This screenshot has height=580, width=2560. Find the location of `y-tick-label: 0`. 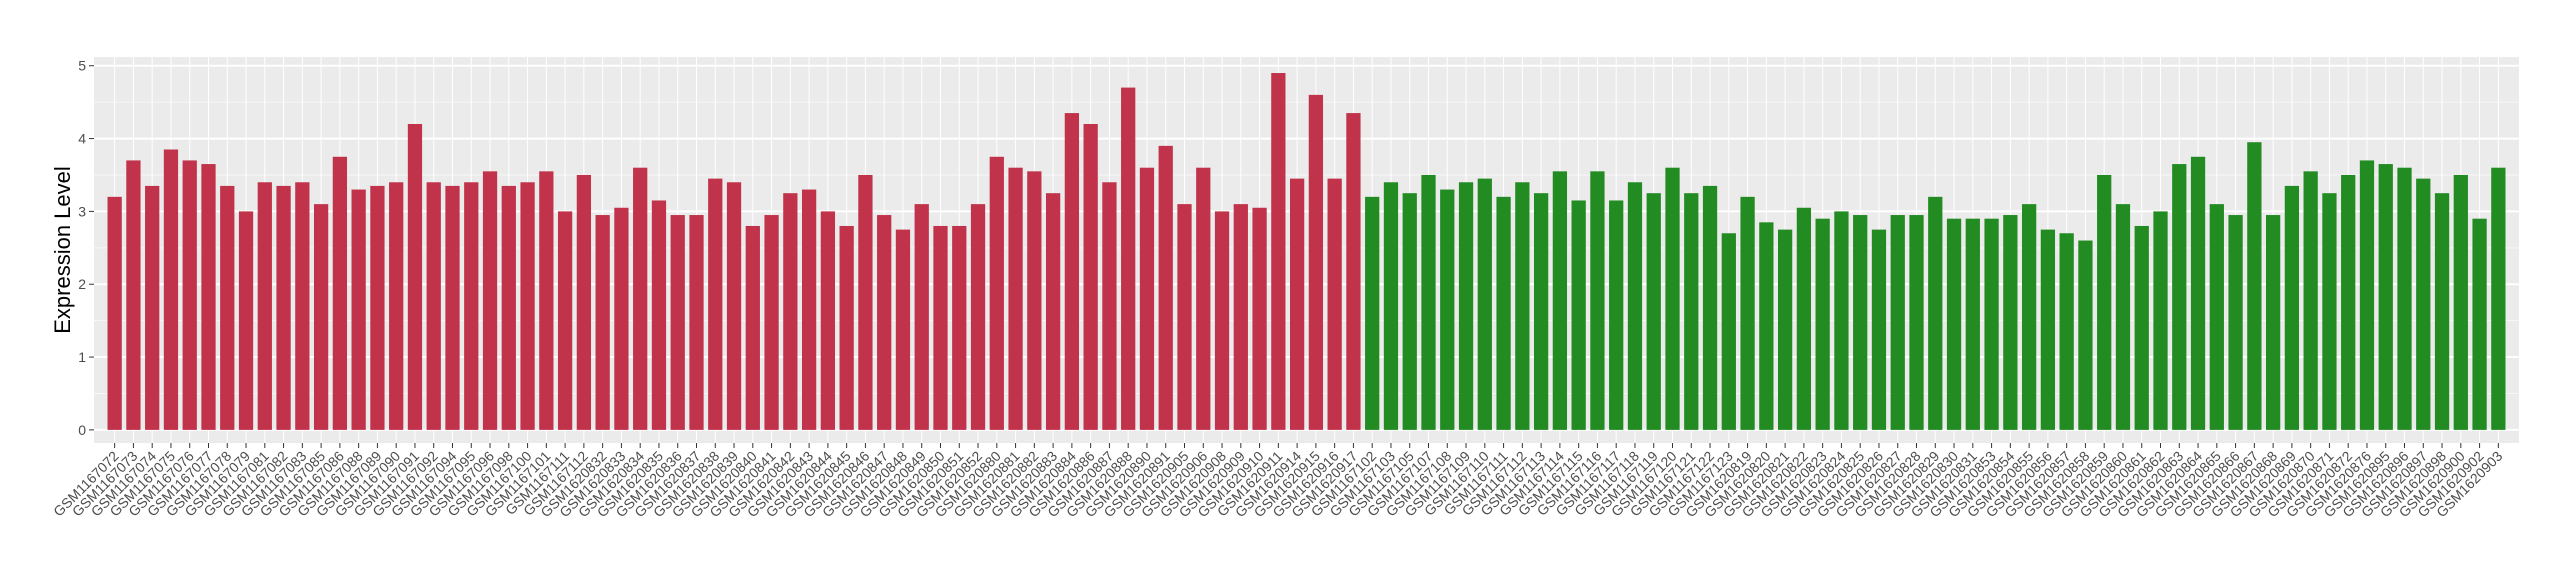

y-tick-label: 0 is located at coordinates (82, 430).